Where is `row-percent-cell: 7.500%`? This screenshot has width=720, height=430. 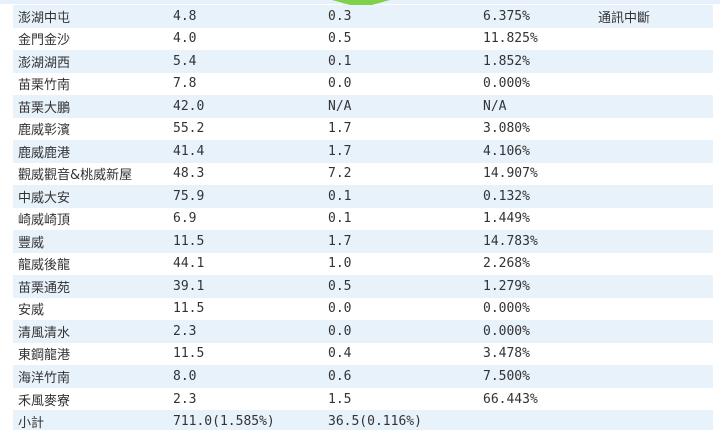 row-percent-cell: 7.500% is located at coordinates (535, 376).